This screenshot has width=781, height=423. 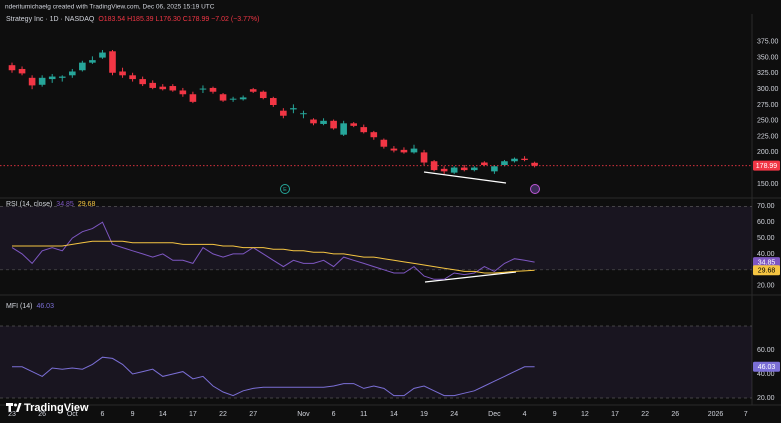 I want to click on event-icon, so click(x=535, y=189).